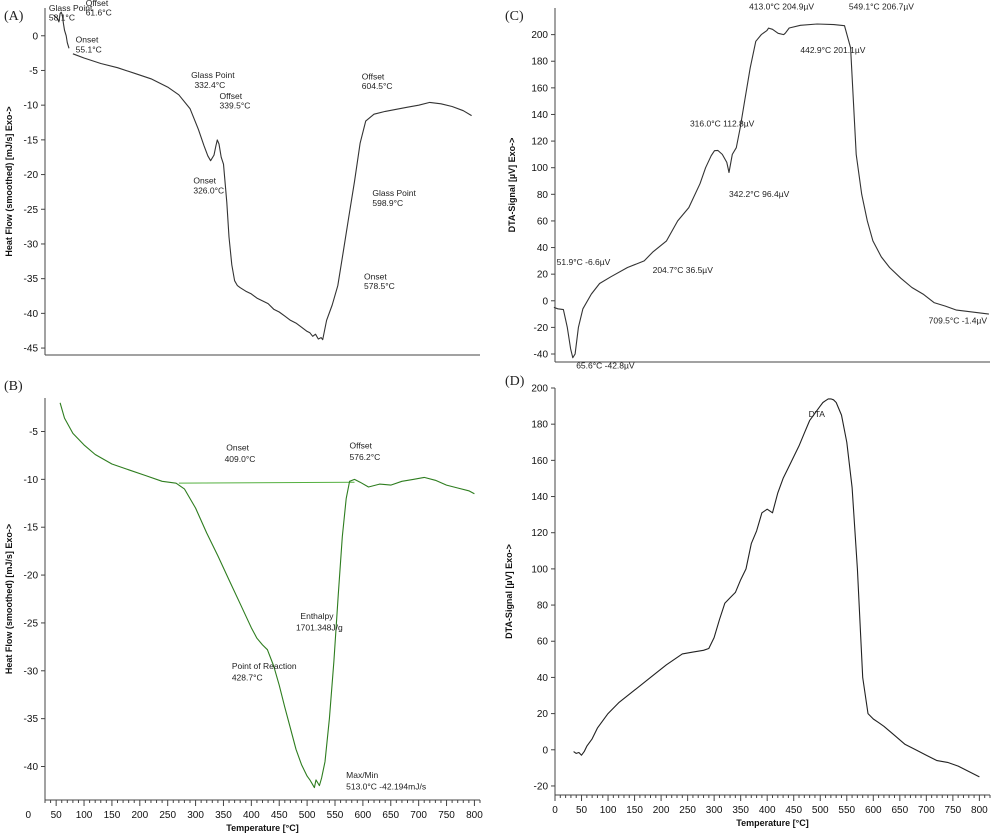 The height and width of the screenshot is (835, 1000). Describe the element at coordinates (781, 6) in the screenshot. I see `panel-c-annotation: 413.0°C 204.9µV` at that location.